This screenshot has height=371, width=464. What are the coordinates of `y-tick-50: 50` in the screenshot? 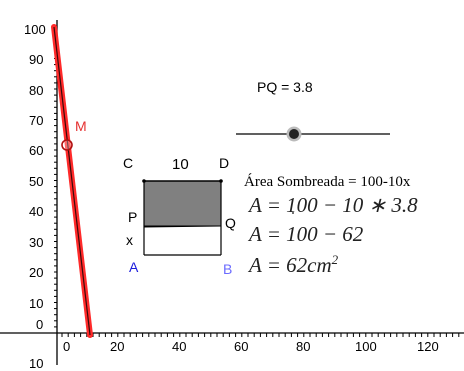 It's located at (36, 181).